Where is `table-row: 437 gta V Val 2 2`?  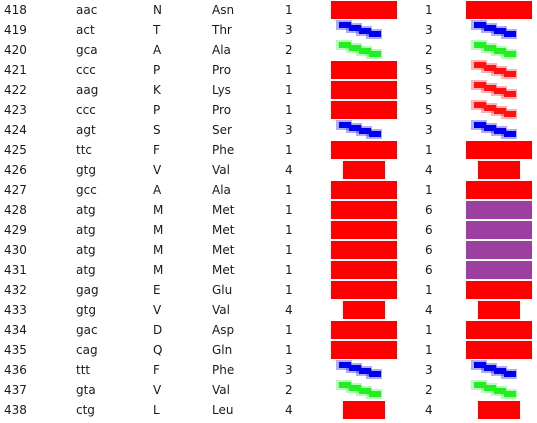 table-row: 437 gta V Val 2 2 is located at coordinates (268, 390).